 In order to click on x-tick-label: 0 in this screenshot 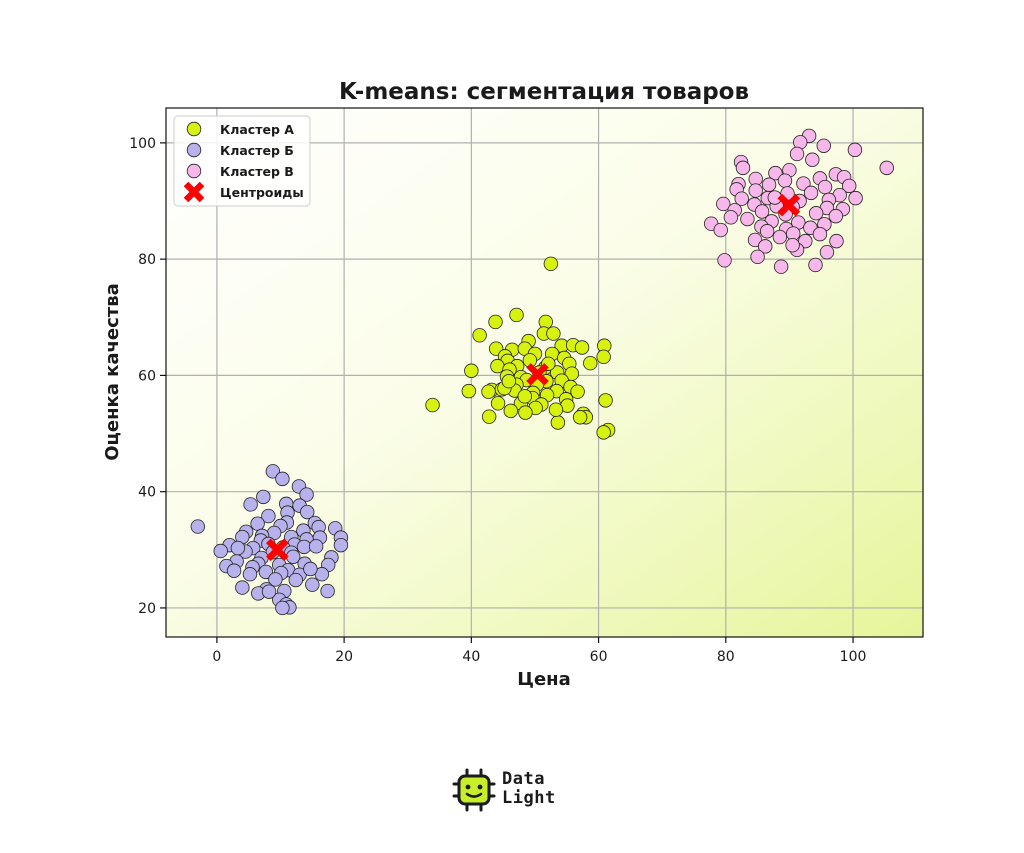, I will do `click(216, 657)`.